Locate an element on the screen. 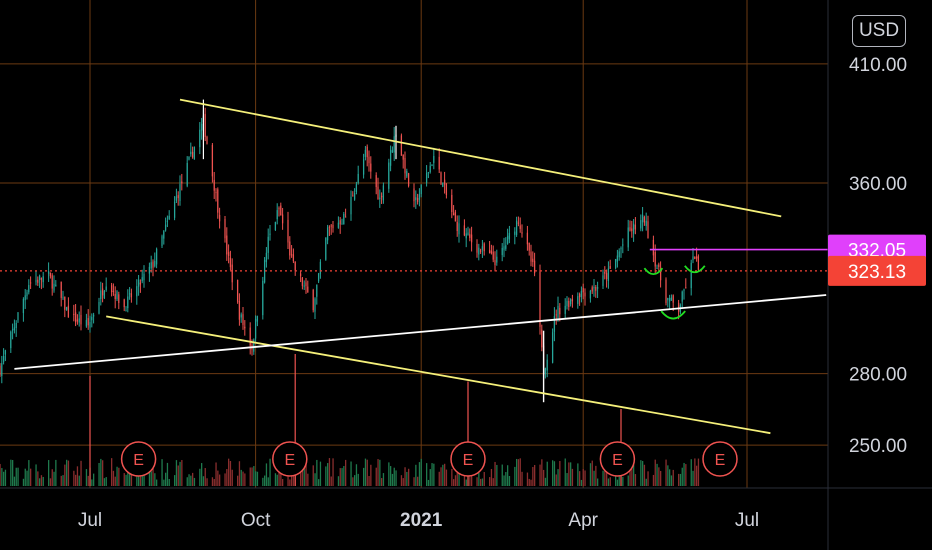 This screenshot has height=550, width=932. price-axis: 410.00 360.00 280.00 250.00 is located at coordinates (878, 256).